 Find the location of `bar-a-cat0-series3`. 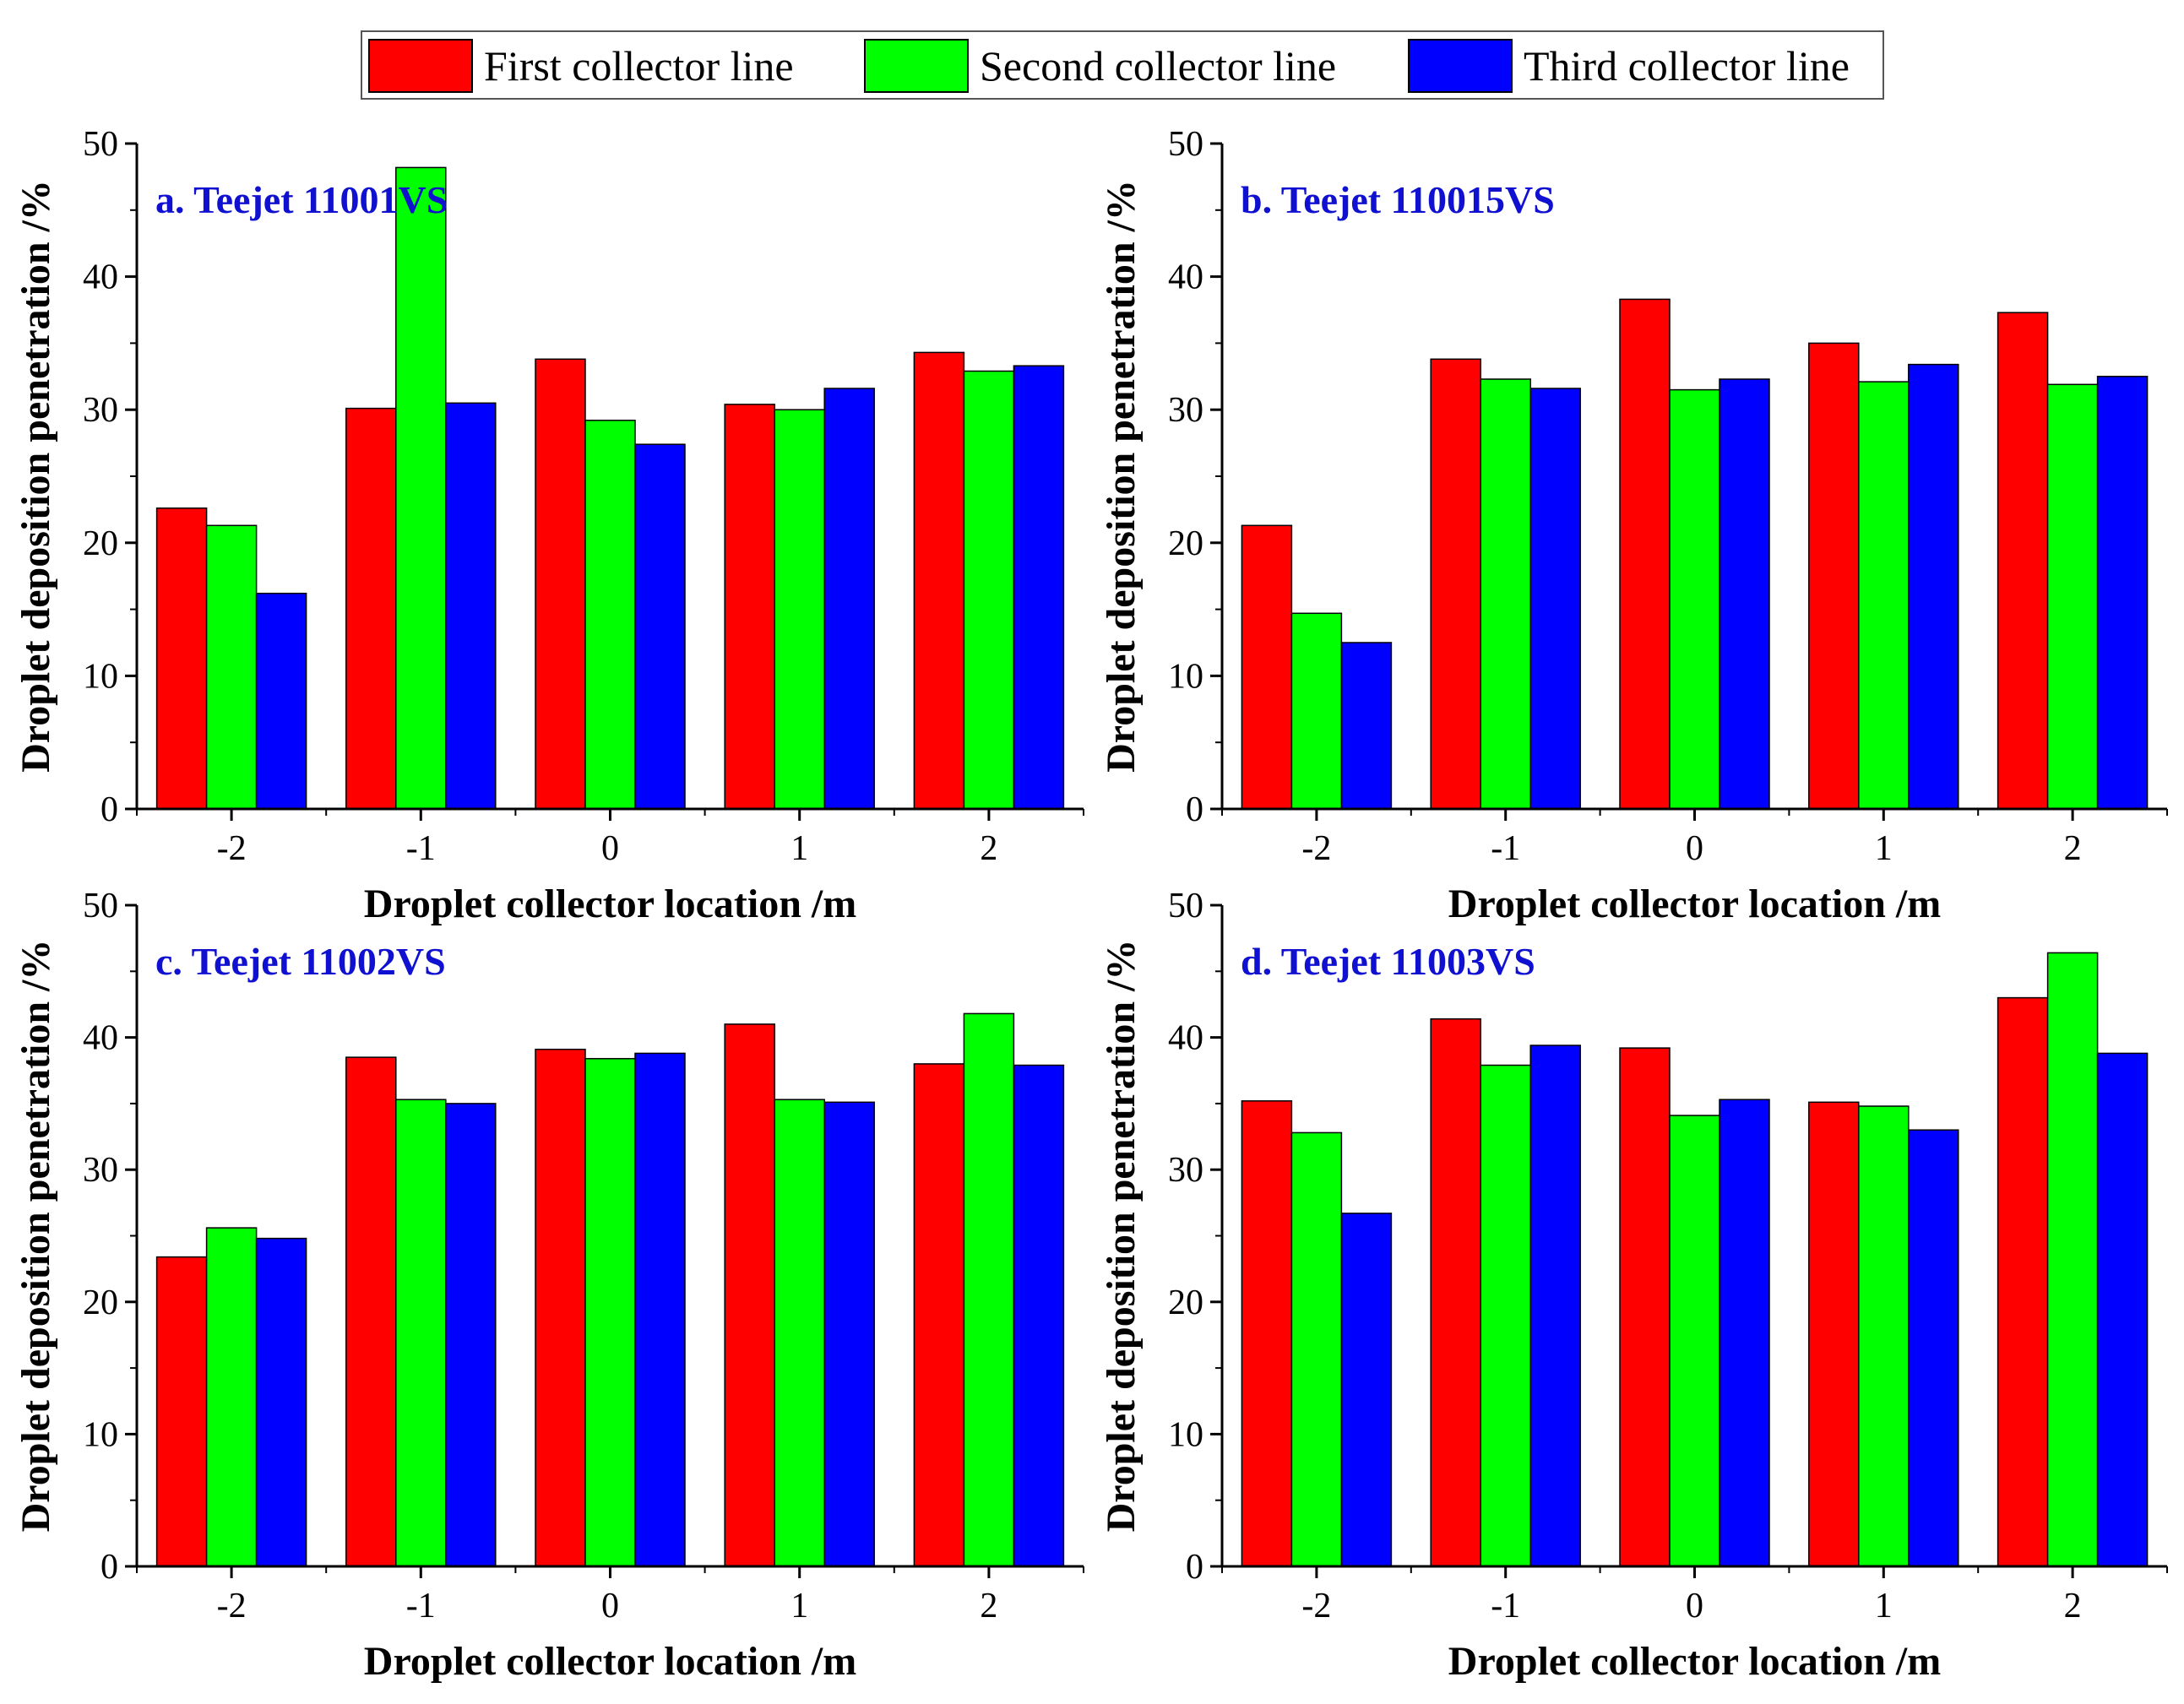

bar-a-cat0-series3 is located at coordinates (660, 626).